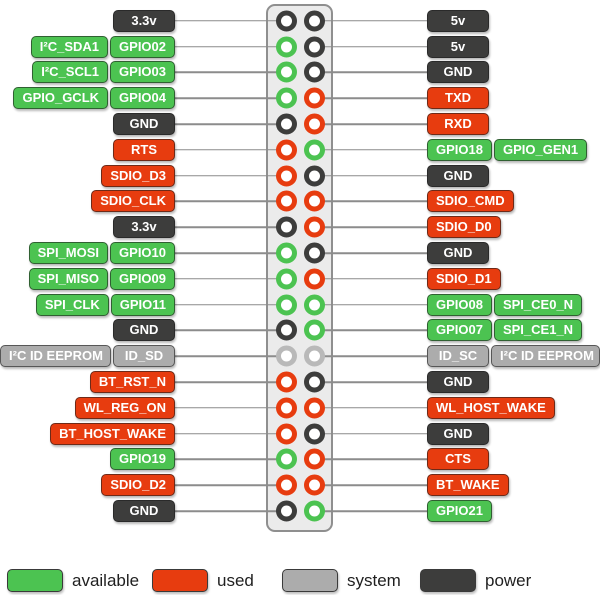 This screenshot has height=595, width=600. Describe the element at coordinates (464, 227) in the screenshot. I see `pin-label: SDIO_D0` at that location.